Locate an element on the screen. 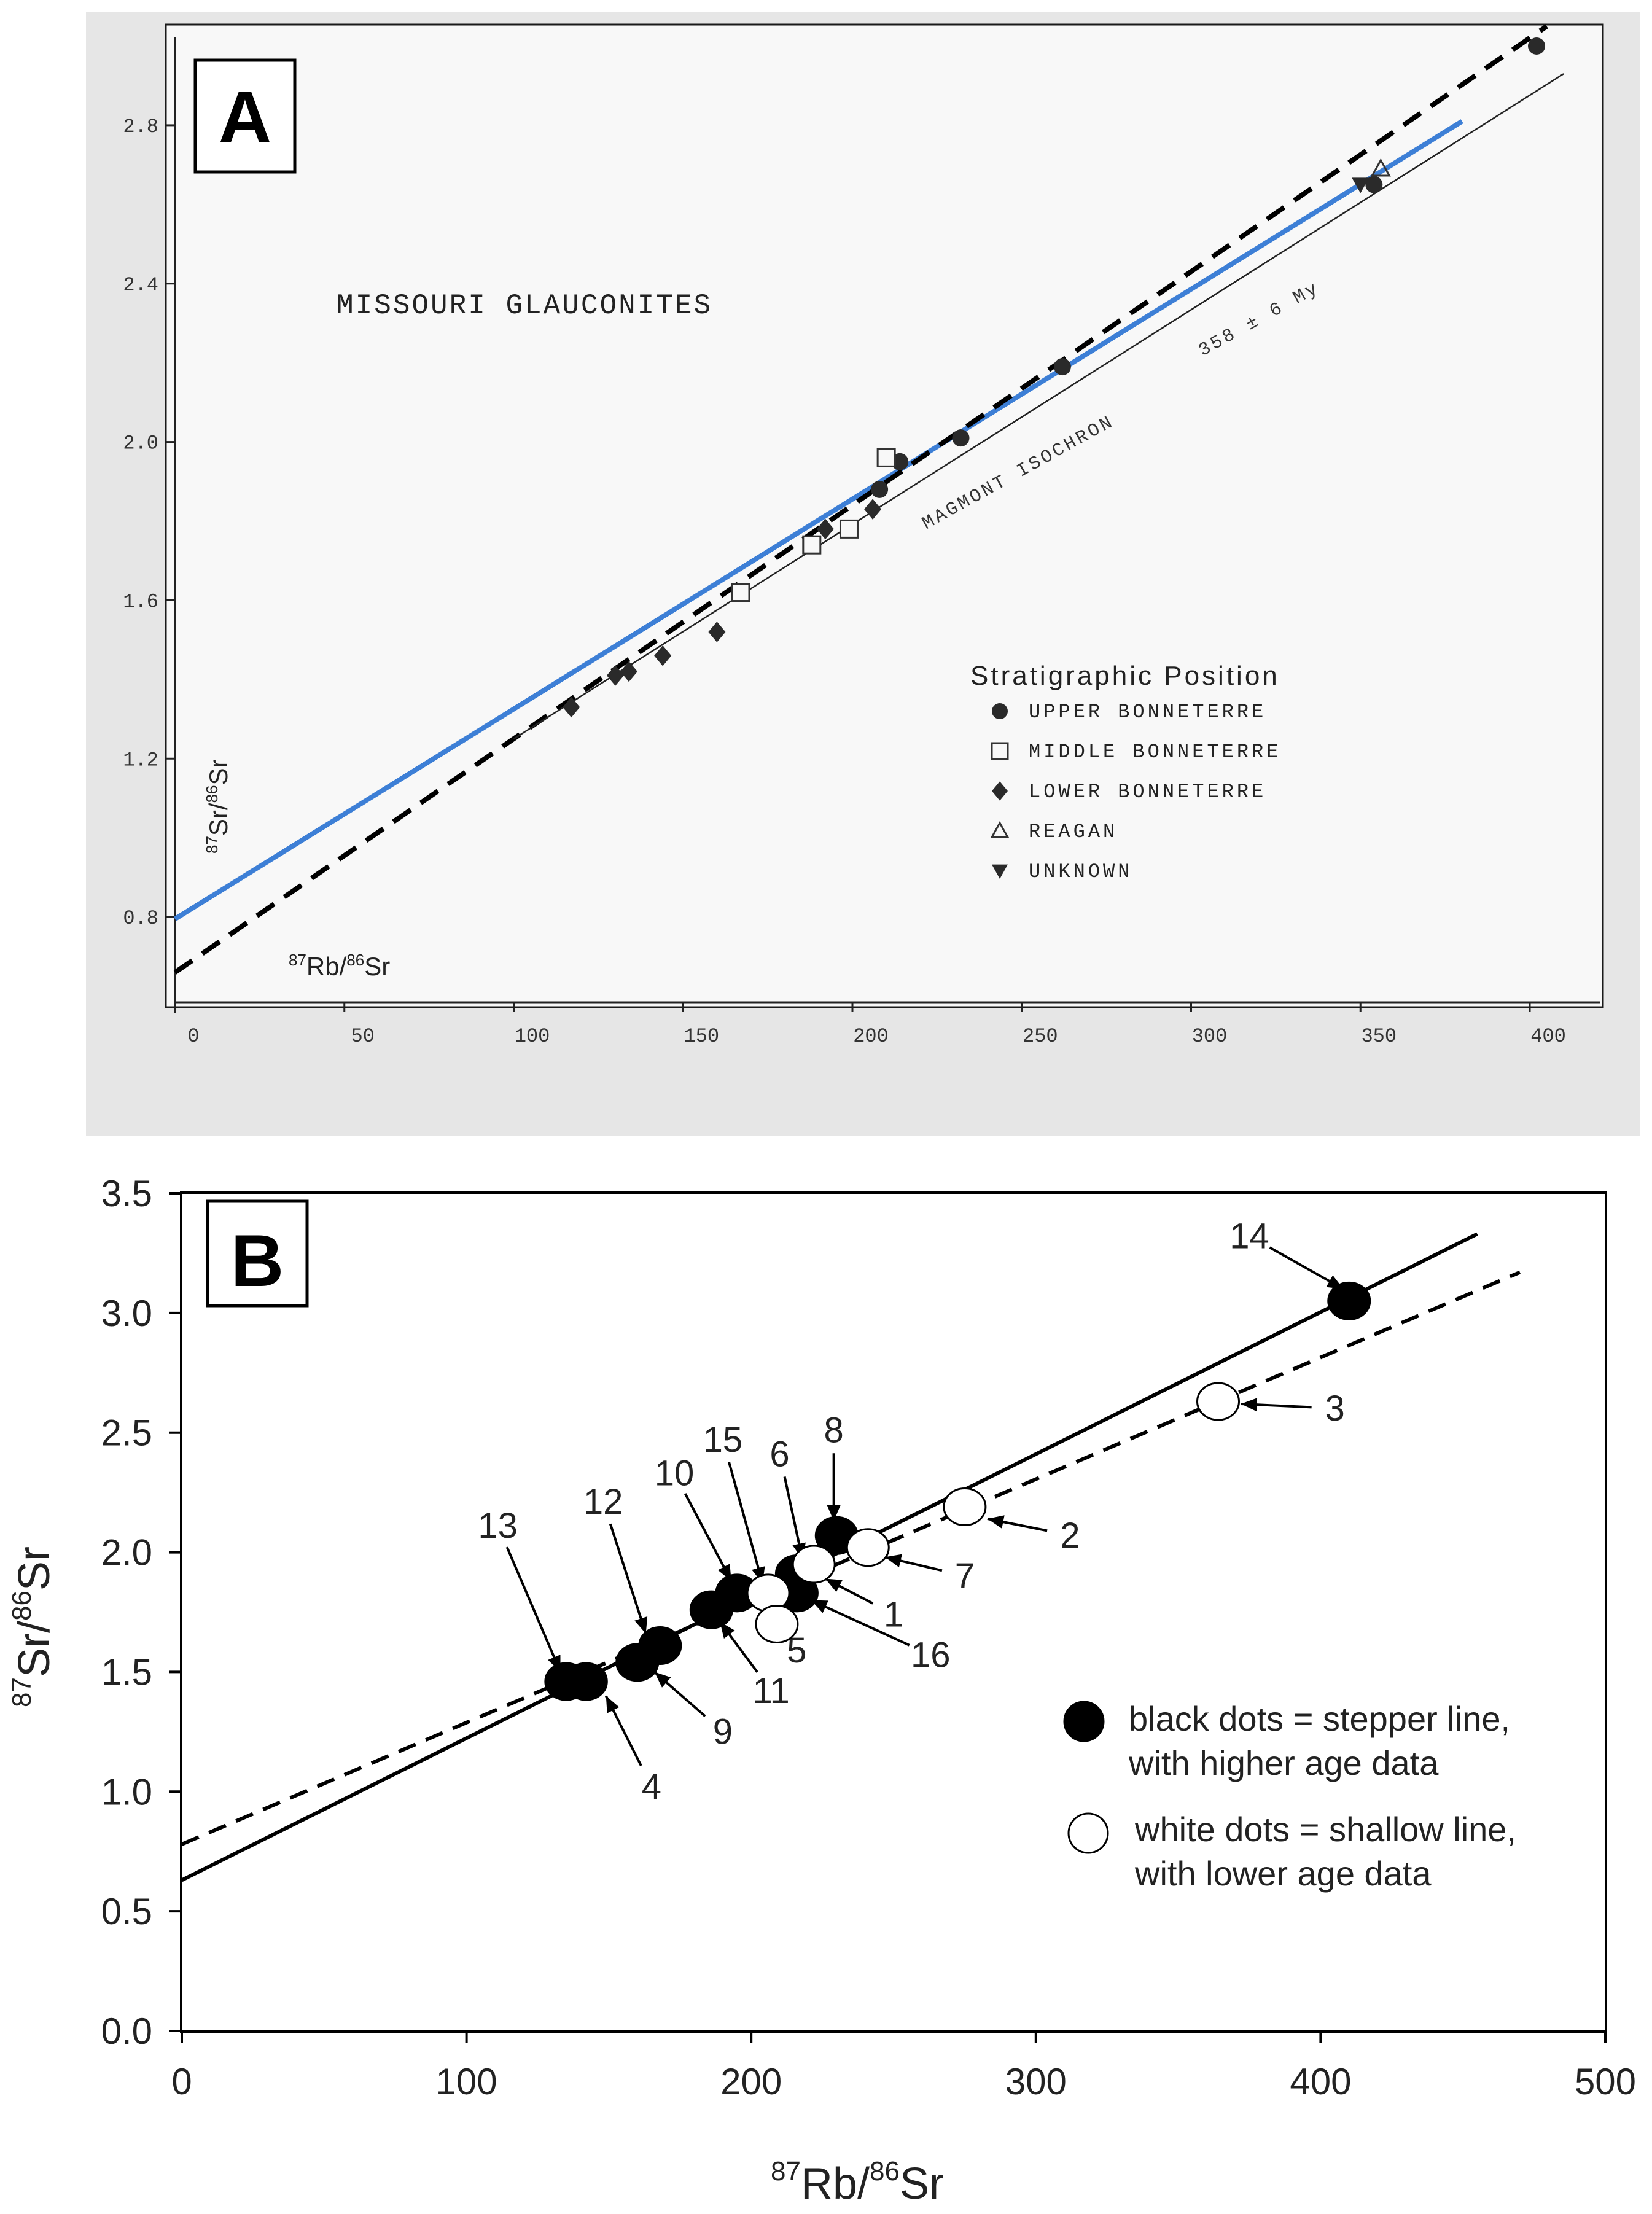 Image resolution: width=1652 pixels, height=2214 pixels. panel-b-annotation-9: 9 is located at coordinates (723, 1732).